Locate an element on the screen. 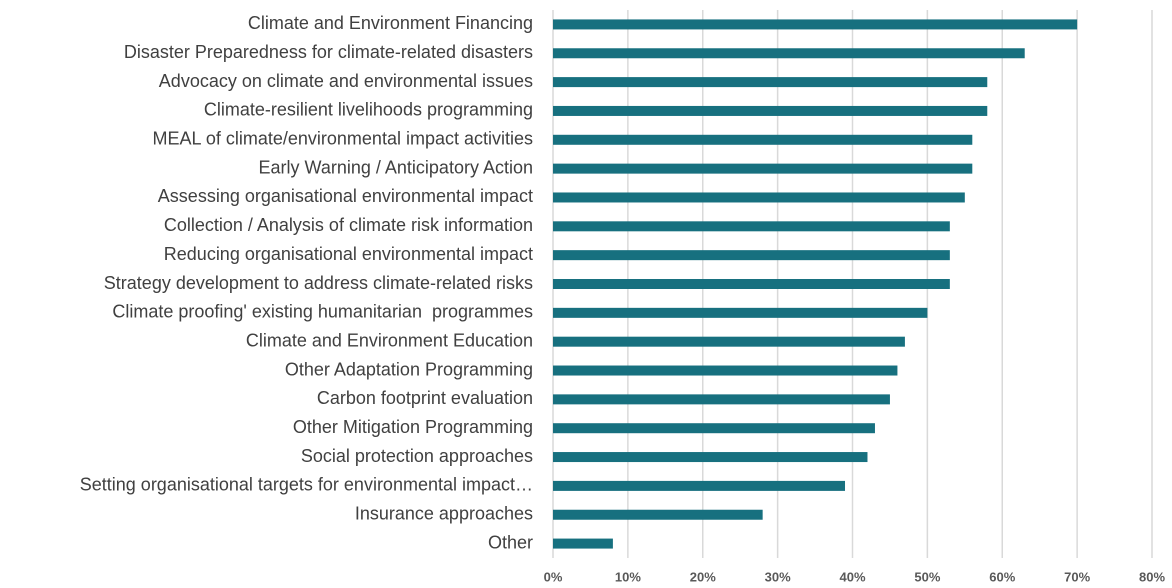 Image resolution: width=1172 pixels, height=588 pixels. category-label: Climate and Environment Financing is located at coordinates (390, 23).